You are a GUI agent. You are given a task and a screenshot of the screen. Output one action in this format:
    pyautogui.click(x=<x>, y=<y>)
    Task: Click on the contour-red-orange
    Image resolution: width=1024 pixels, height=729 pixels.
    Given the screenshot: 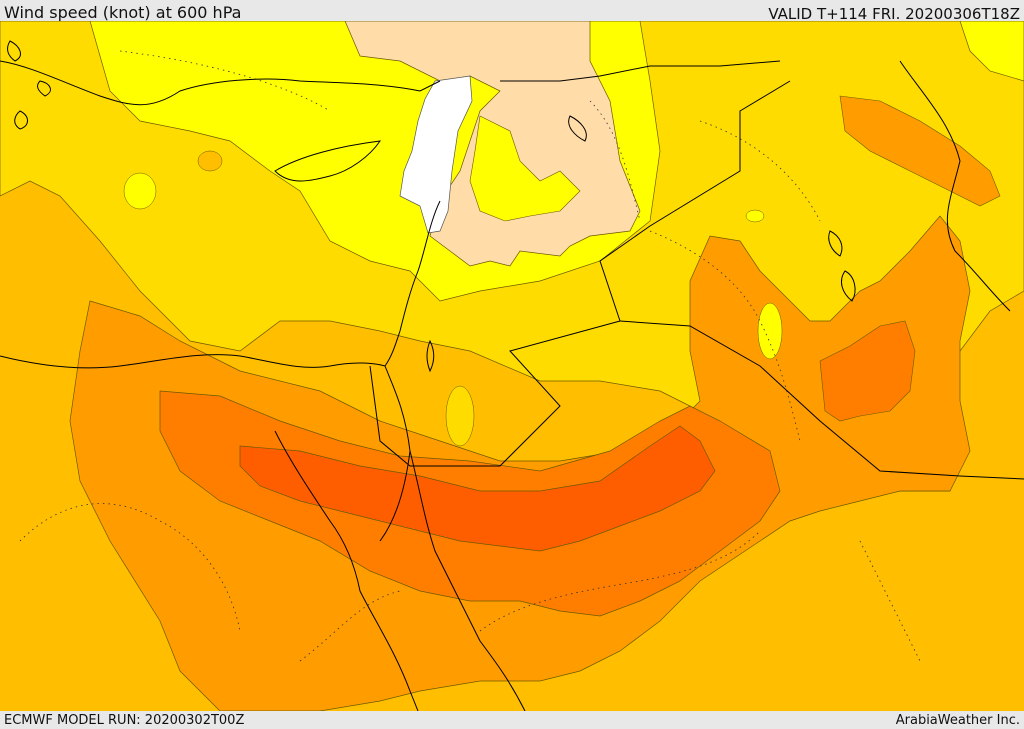 What is the action you would take?
    pyautogui.click(x=477, y=488)
    